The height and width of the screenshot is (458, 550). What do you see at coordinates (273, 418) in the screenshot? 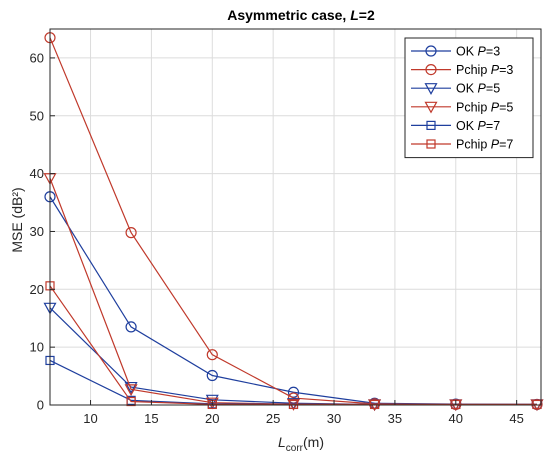
I see `x-tick-label: 25` at bounding box center [273, 418].